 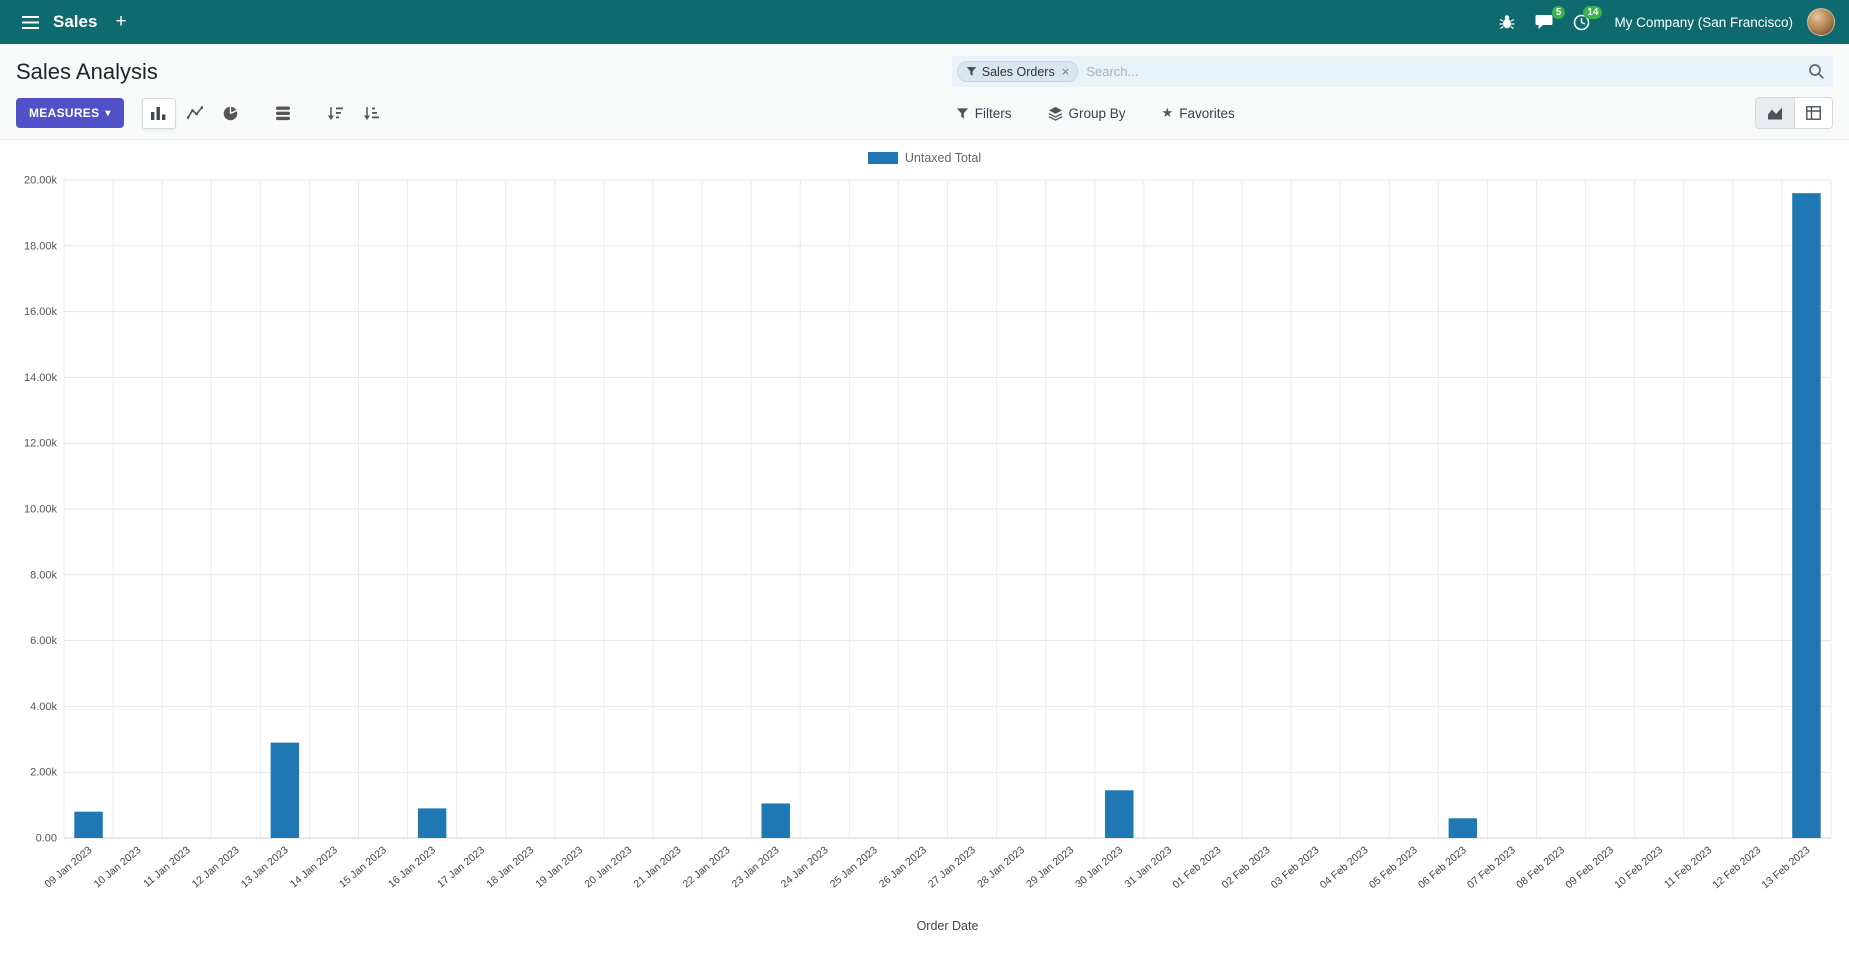 I want to click on area-chart-icon, so click(x=1775, y=113).